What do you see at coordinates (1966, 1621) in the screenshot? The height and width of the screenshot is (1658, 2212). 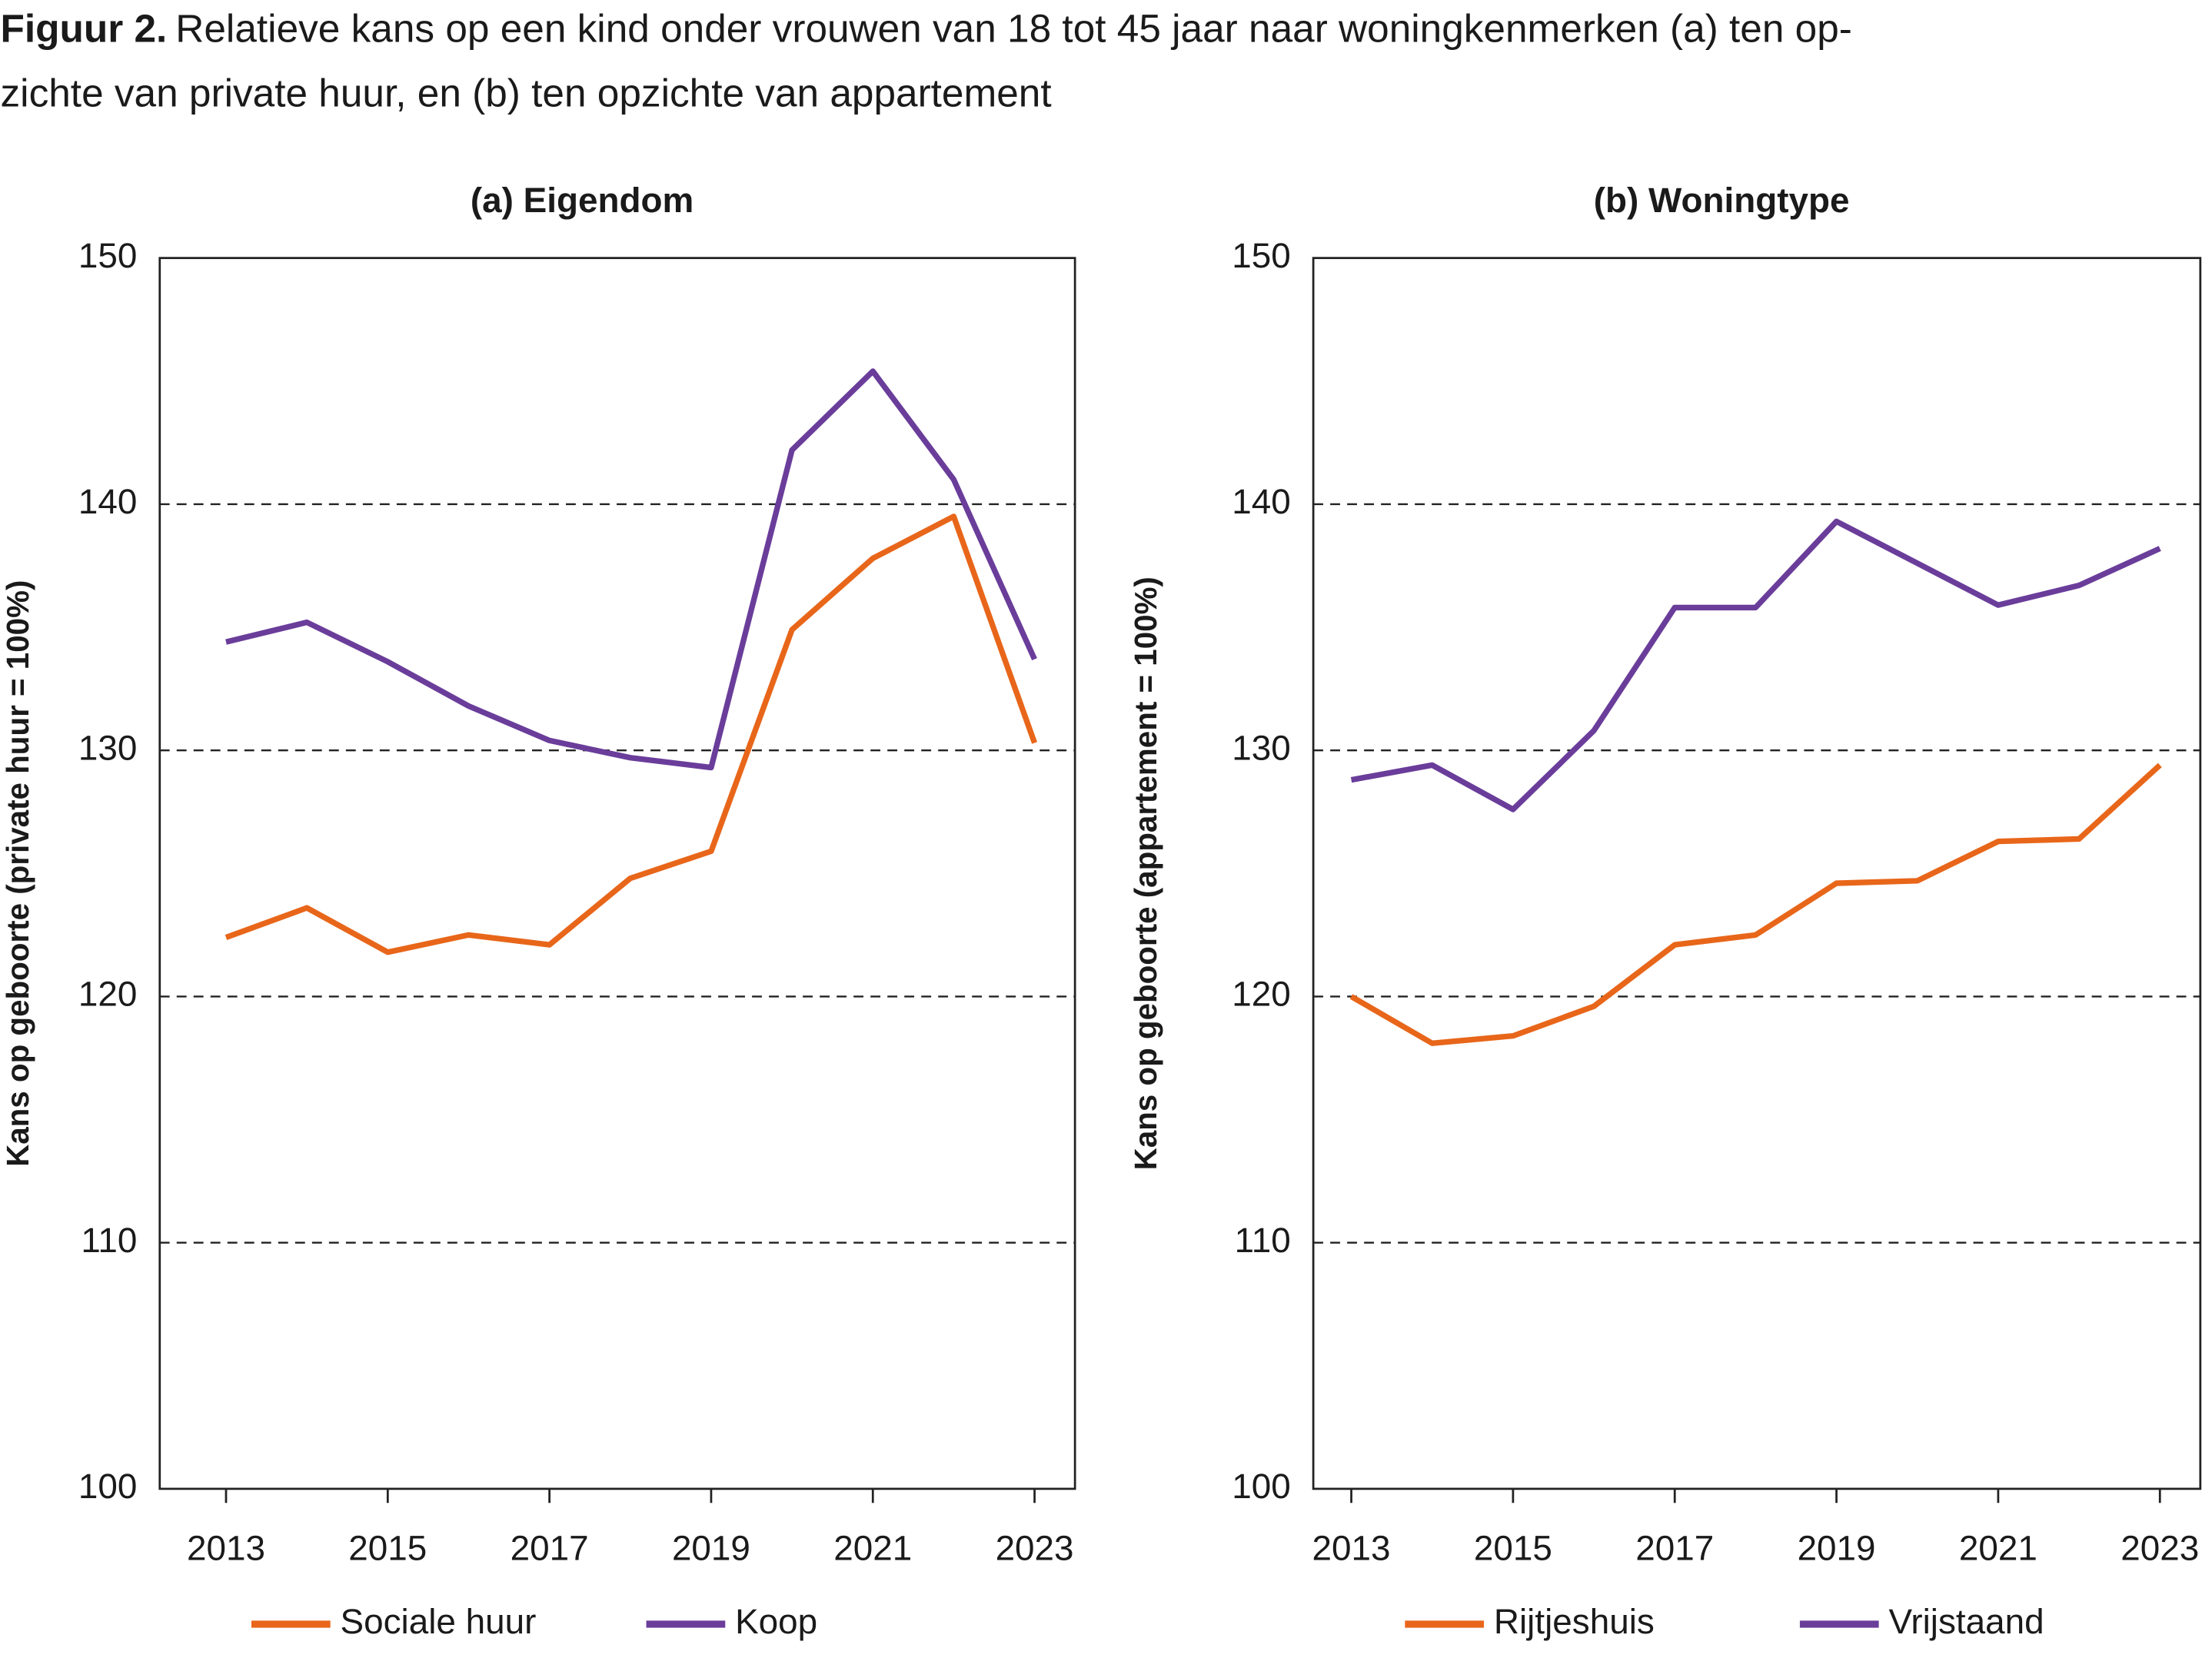 I see `legend-label: Vrijstaand` at bounding box center [1966, 1621].